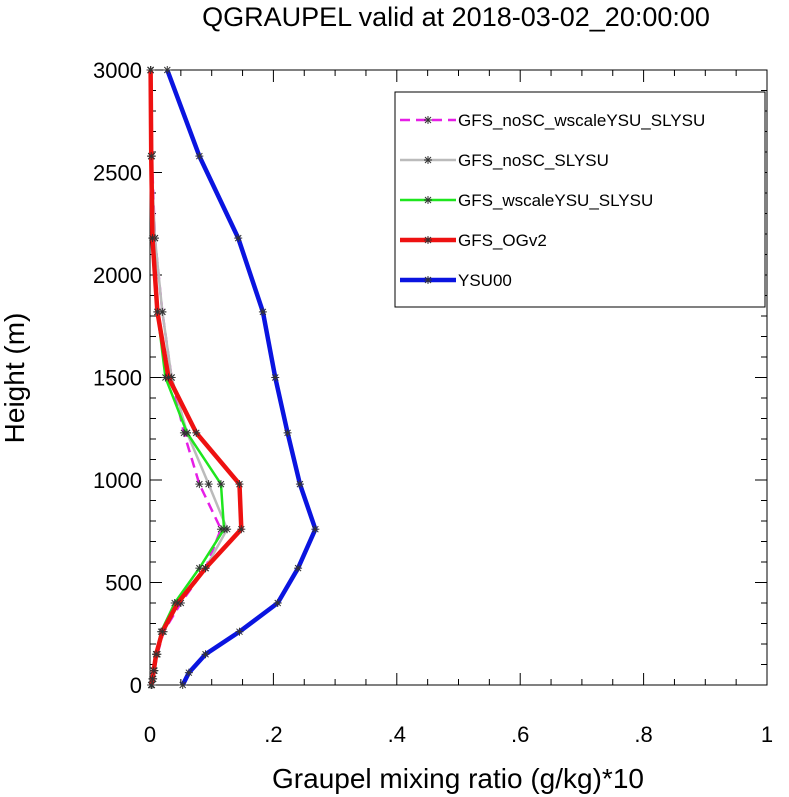  I want to click on y-tick-label: 3000, so click(117, 70).